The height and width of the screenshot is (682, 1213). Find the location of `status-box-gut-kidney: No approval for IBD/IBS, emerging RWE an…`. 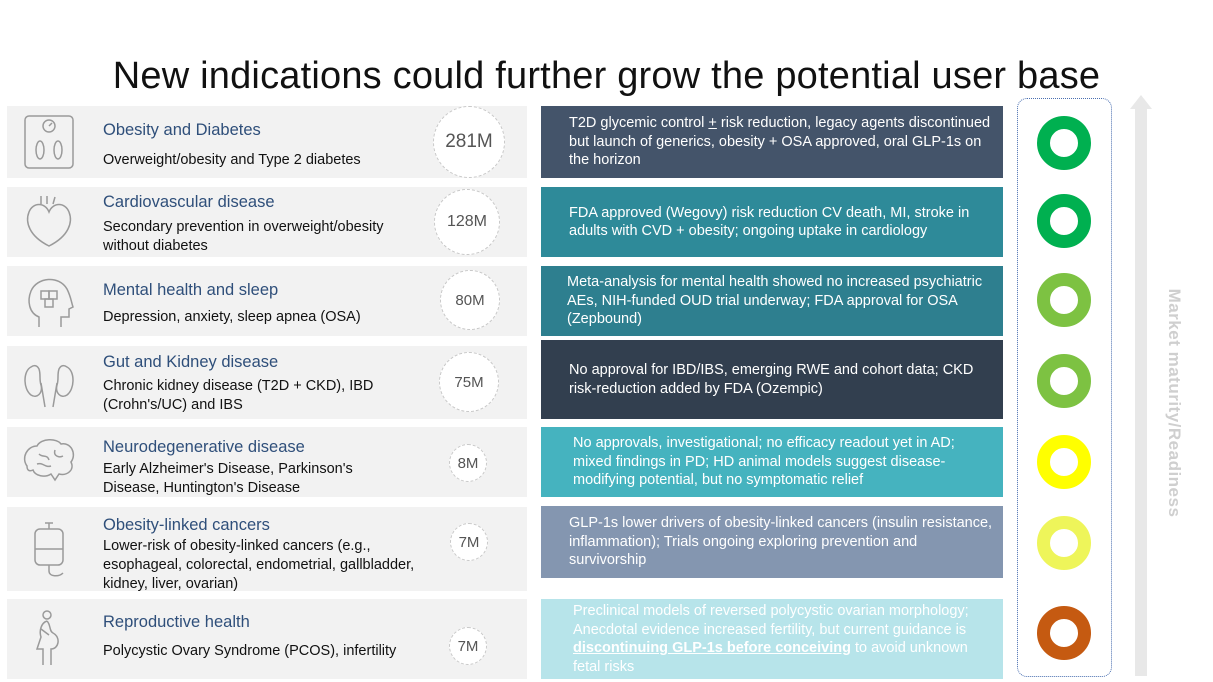

status-box-gut-kidney: No approval for IBD/IBS, emerging RWE an… is located at coordinates (772, 379).